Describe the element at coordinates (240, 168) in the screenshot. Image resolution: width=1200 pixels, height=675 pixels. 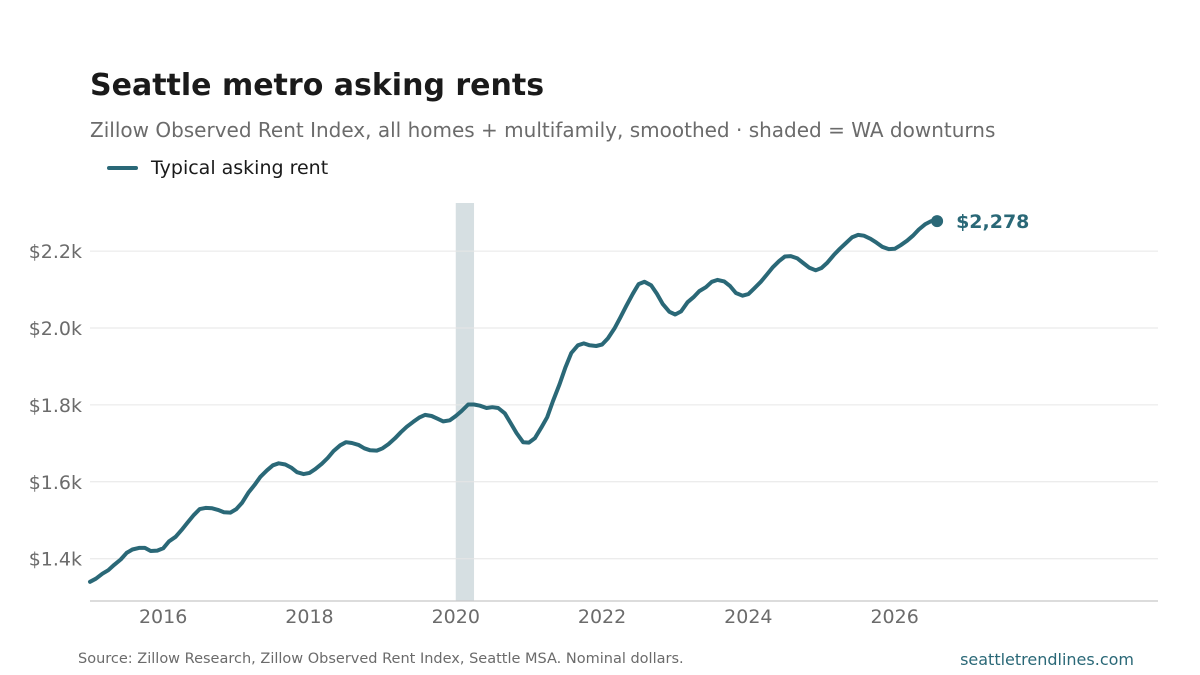
I see `legend-label: Typical asking rent` at that location.